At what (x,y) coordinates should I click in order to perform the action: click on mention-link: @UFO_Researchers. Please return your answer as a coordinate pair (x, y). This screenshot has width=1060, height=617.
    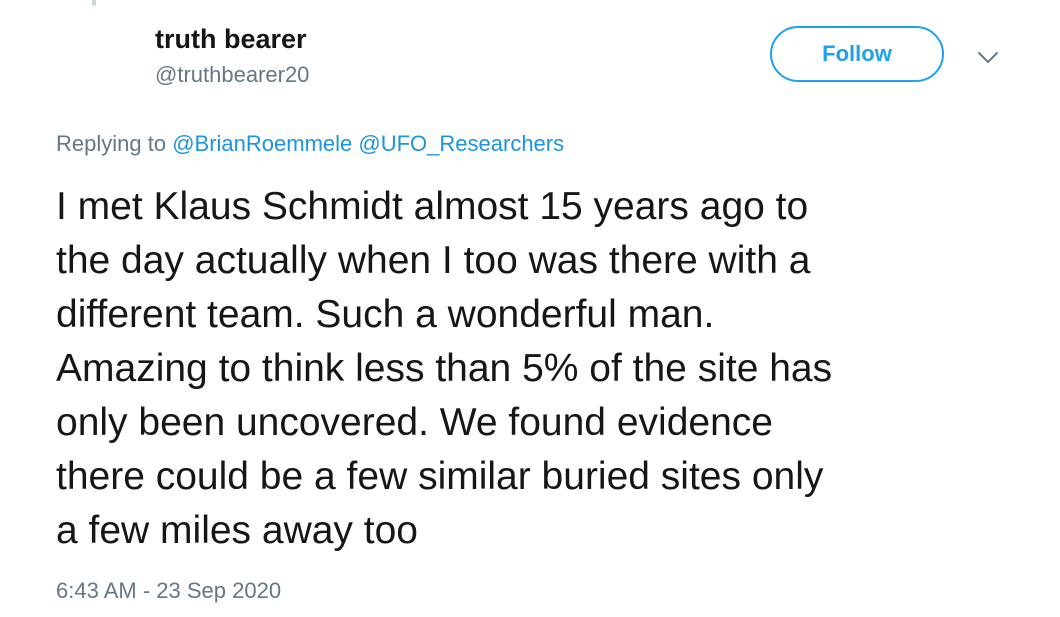
    Looking at the image, I should click on (461, 143).